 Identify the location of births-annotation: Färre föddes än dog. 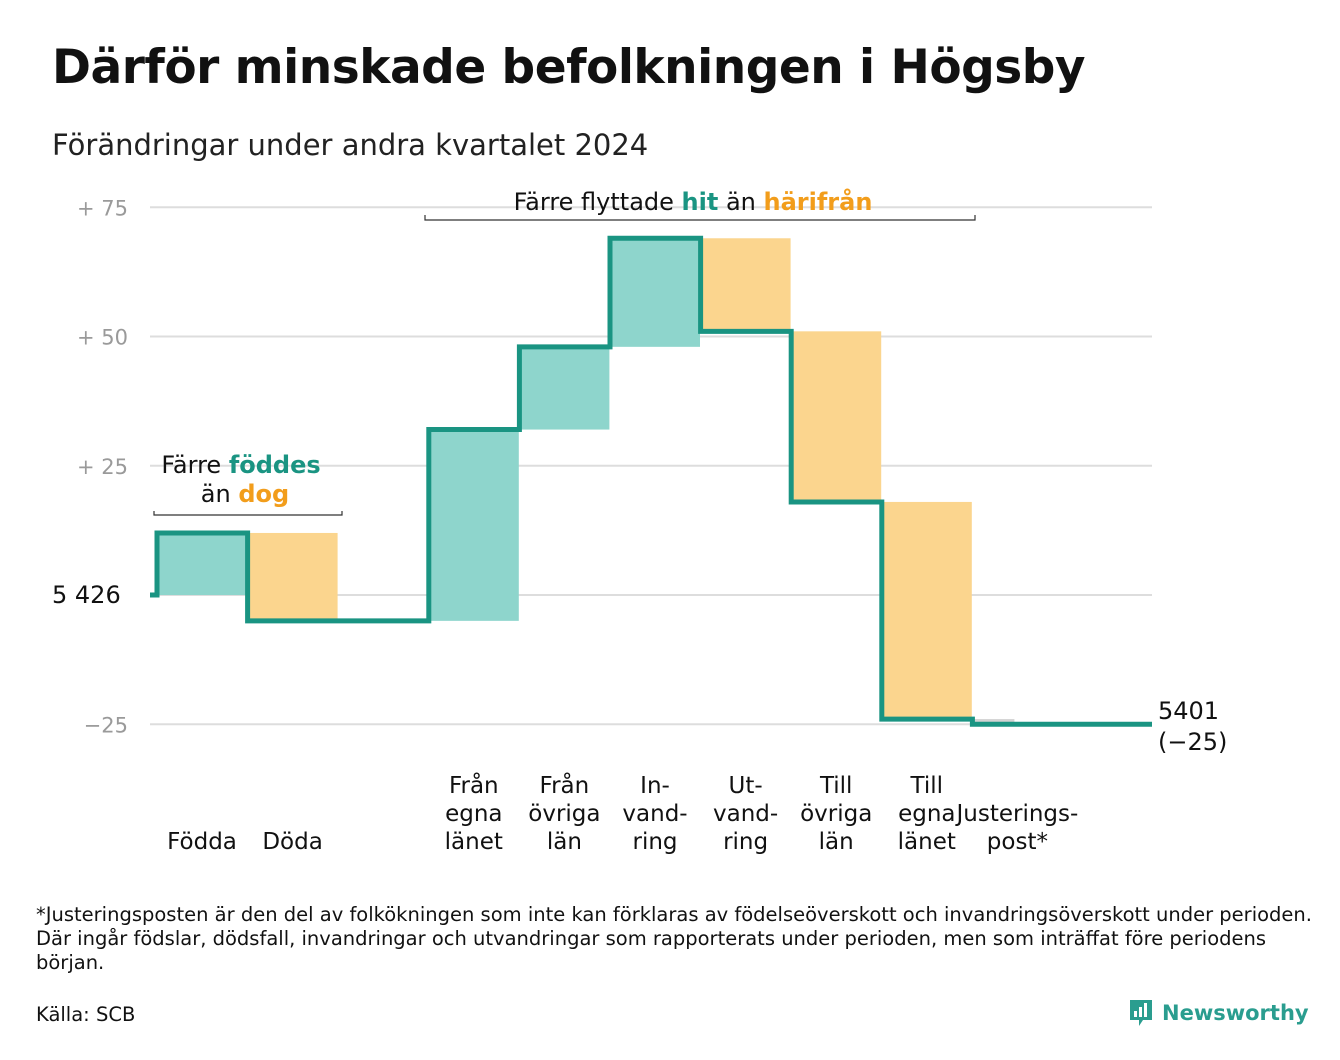
(248, 483).